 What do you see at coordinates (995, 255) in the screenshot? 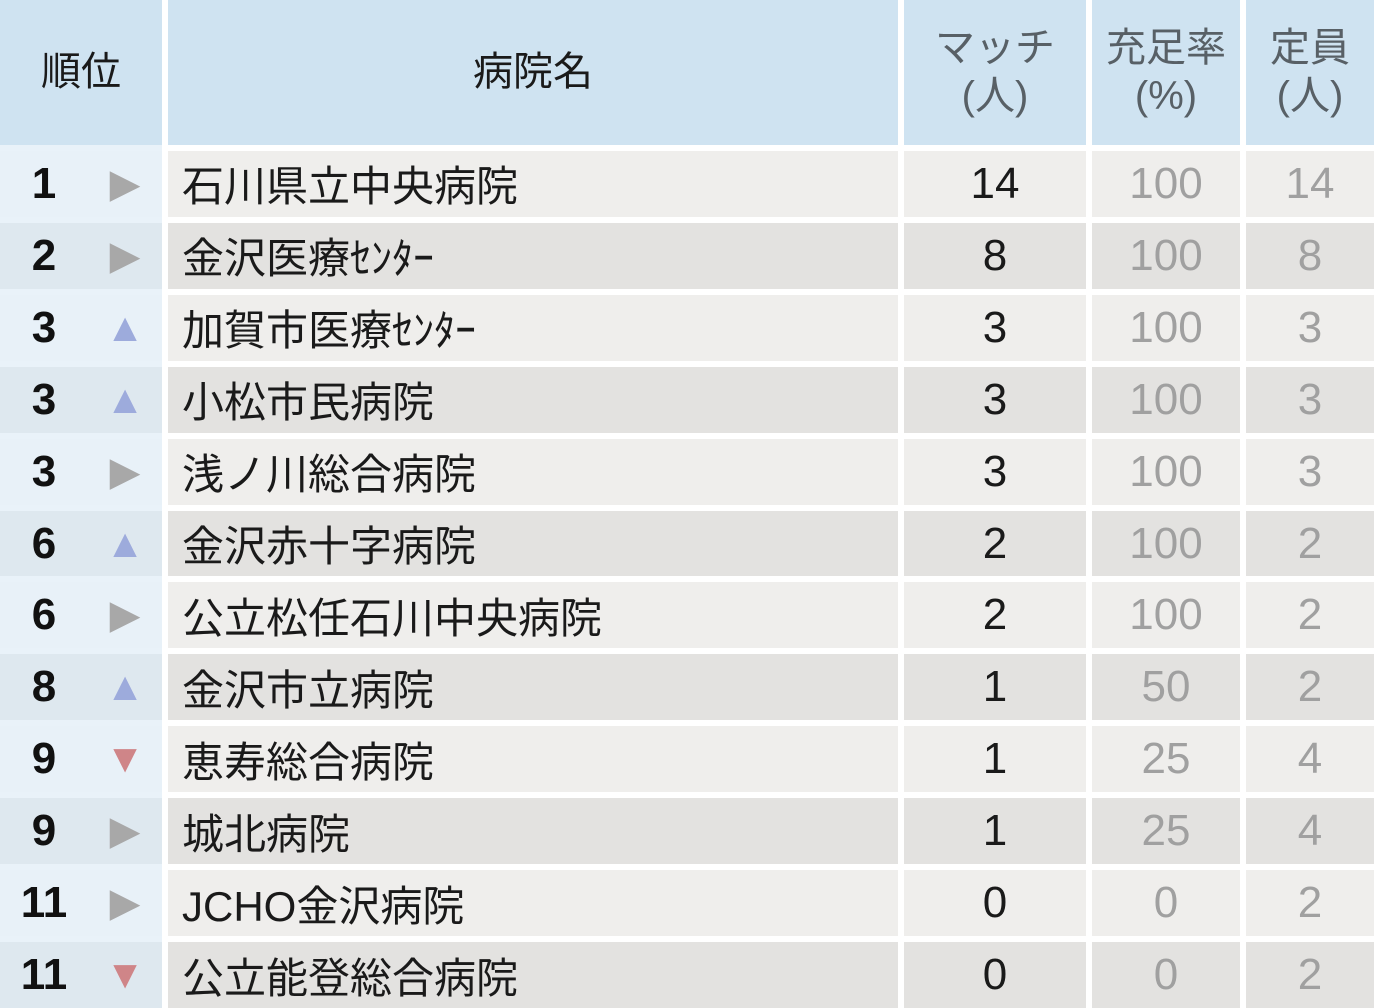
I see `match-value: 8` at bounding box center [995, 255].